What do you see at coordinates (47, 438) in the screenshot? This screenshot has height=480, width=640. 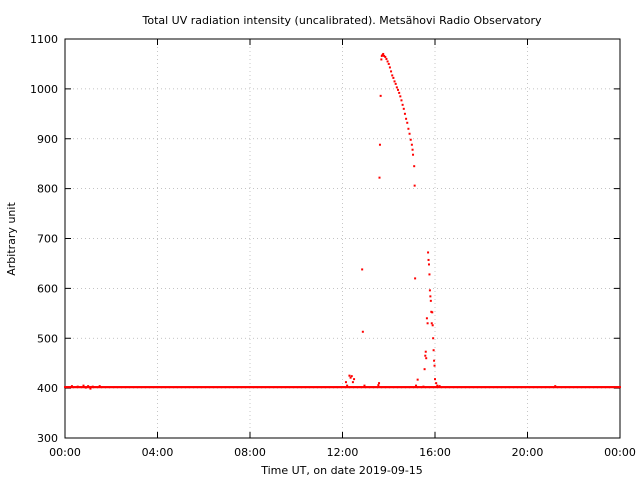 I see `y-tick-label: 300` at bounding box center [47, 438].